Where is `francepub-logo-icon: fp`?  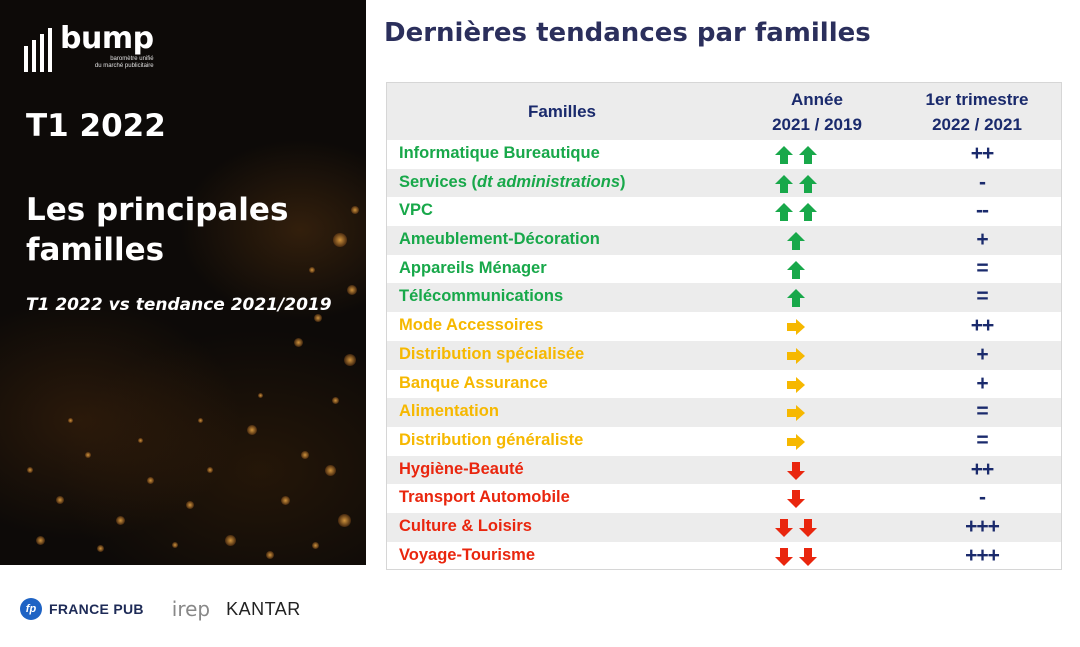 francepub-logo-icon: fp is located at coordinates (31, 609).